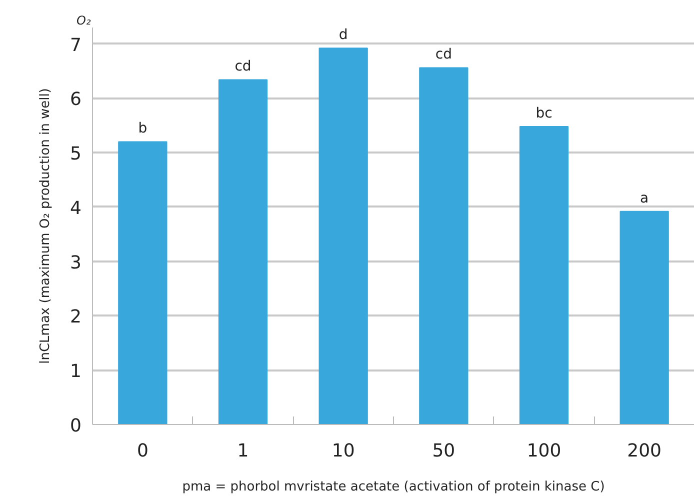 Image resolution: width=694 pixels, height=498 pixels. I want to click on y-tick-label: 0, so click(76, 426).